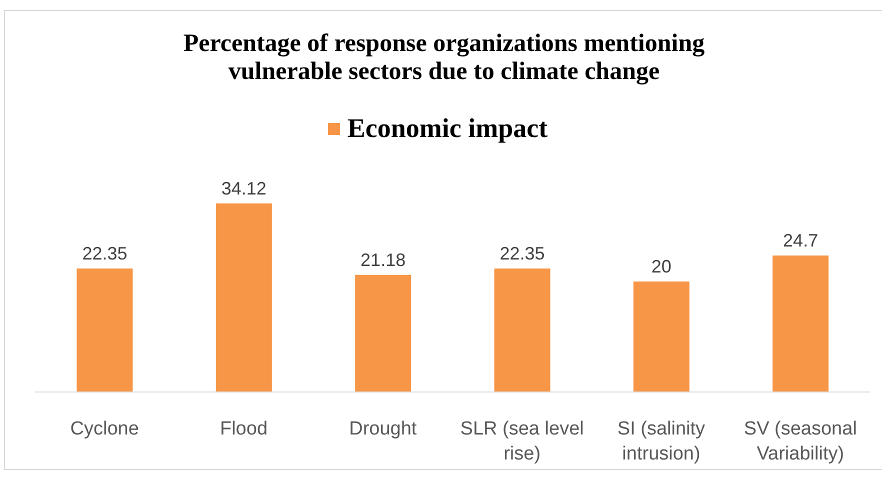  I want to click on x-tick-label: Flood, so click(244, 429).